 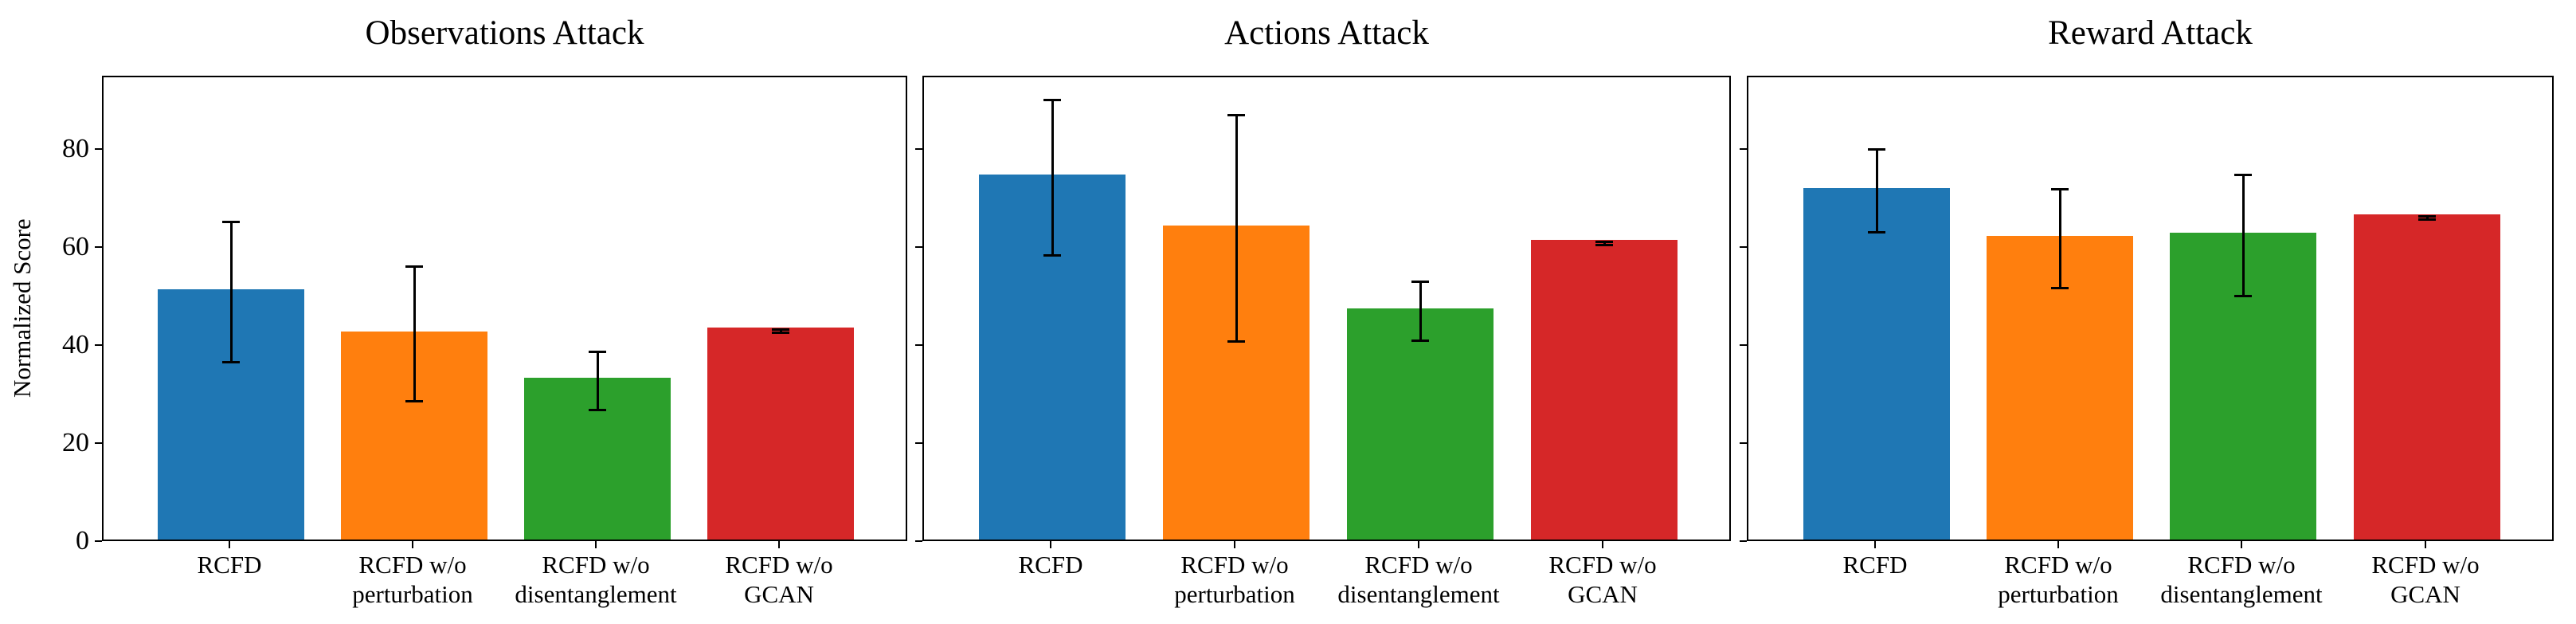 I want to click on y-tick-label: 20, so click(x=75, y=443).